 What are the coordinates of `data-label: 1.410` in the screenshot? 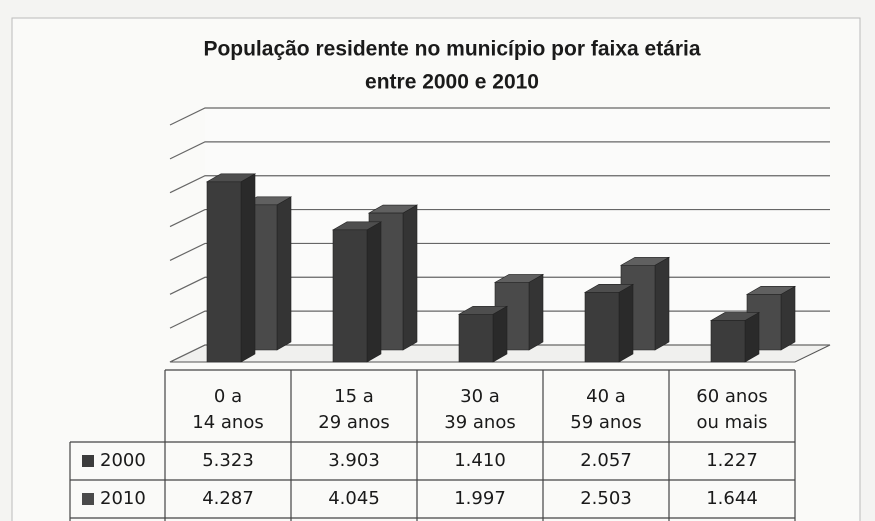 It's located at (480, 460).